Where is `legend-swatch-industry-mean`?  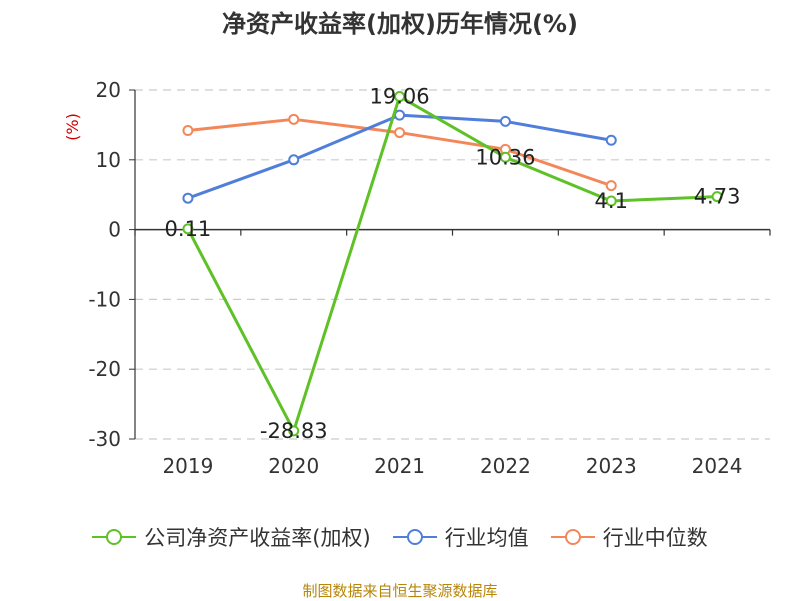
legend-swatch-industry-mean is located at coordinates (414, 537).